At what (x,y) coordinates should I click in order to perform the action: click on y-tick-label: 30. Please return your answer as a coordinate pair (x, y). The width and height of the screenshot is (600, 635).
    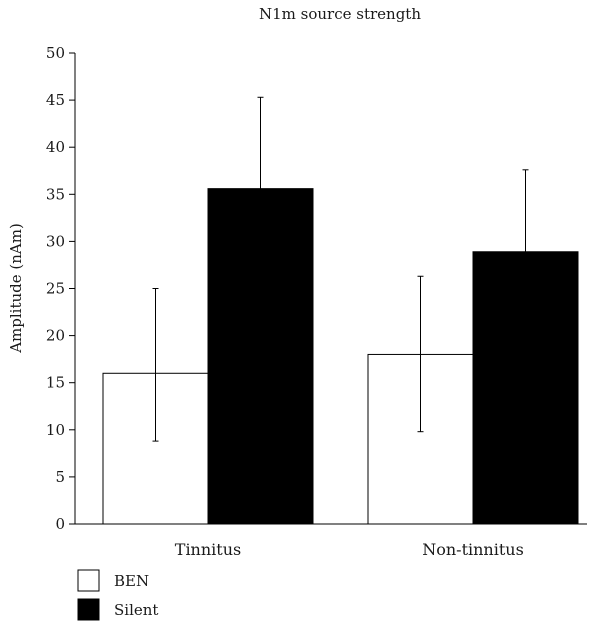
    Looking at the image, I should click on (55, 241).